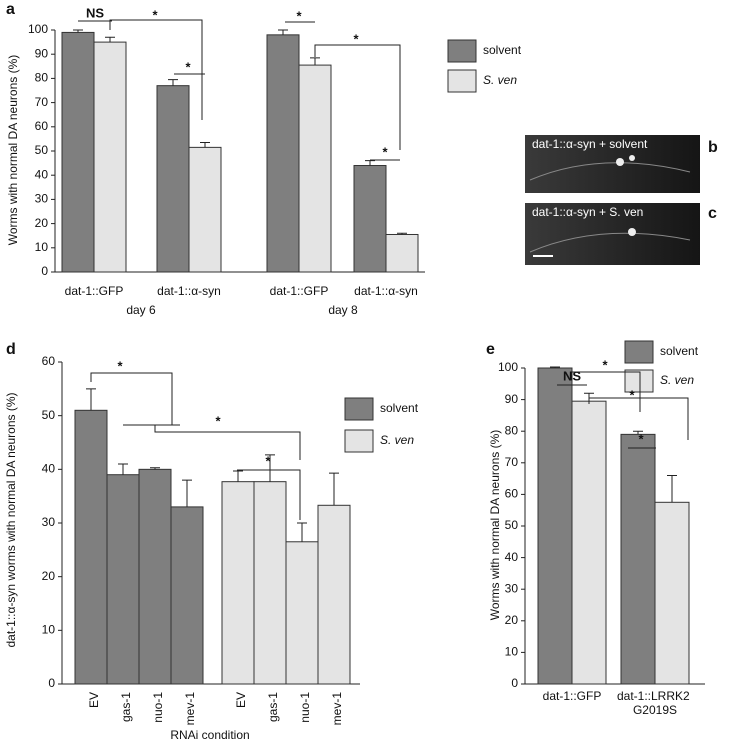 The width and height of the screenshot is (742, 743). What do you see at coordinates (209, 735) in the screenshot?
I see `x-axis-label: RNAi condition` at bounding box center [209, 735].